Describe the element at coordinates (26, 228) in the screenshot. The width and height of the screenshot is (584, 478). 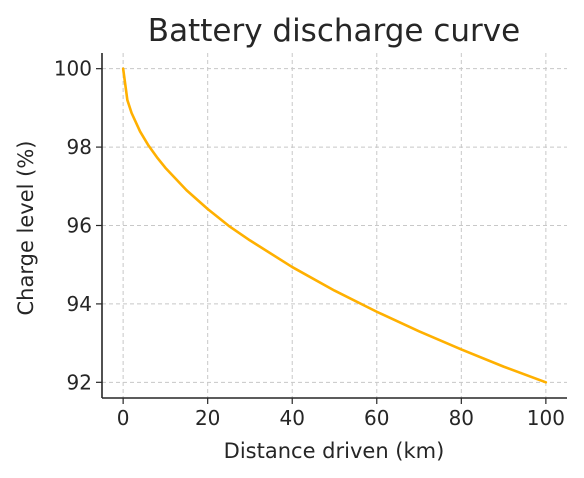
I see `y-axis-label: Charge level (%)` at that location.